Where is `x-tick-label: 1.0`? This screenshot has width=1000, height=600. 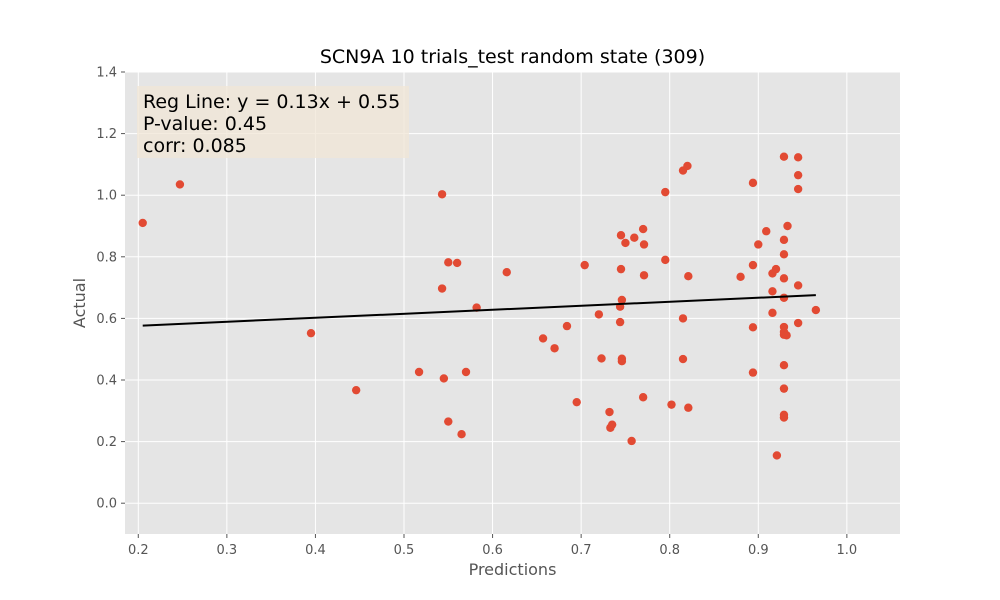
x-tick-label: 1.0 is located at coordinates (847, 550).